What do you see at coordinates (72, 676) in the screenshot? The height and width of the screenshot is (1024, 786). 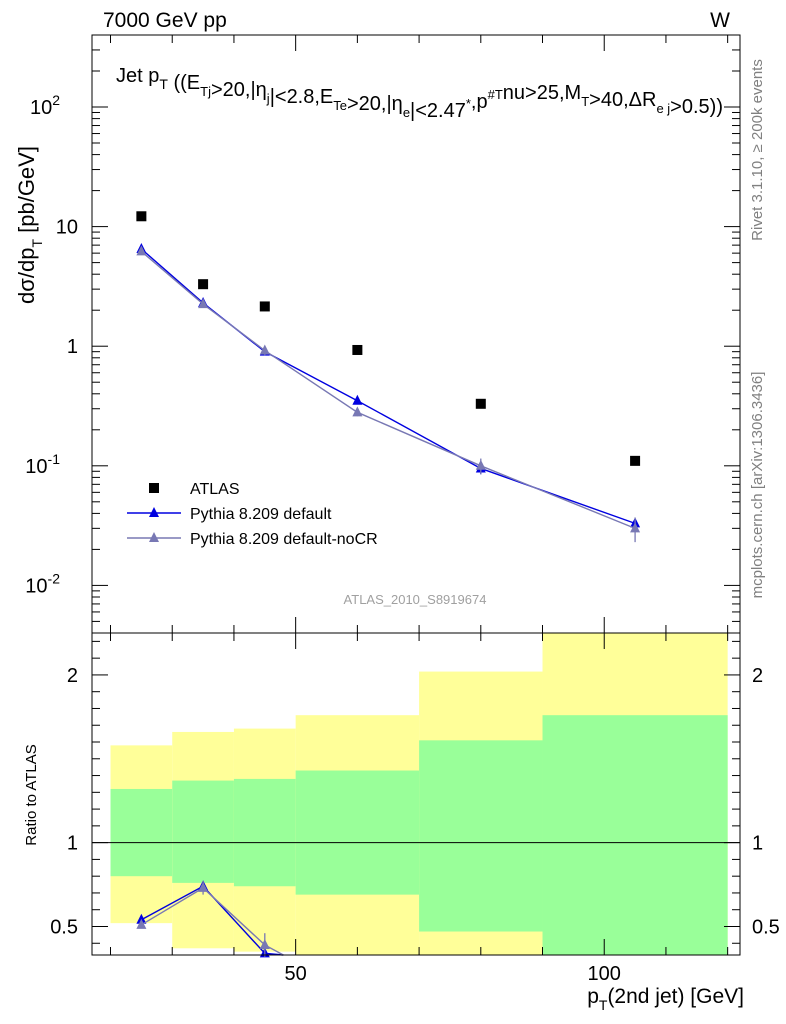 I see `ratio-y-tick-label: 2` at bounding box center [72, 676].